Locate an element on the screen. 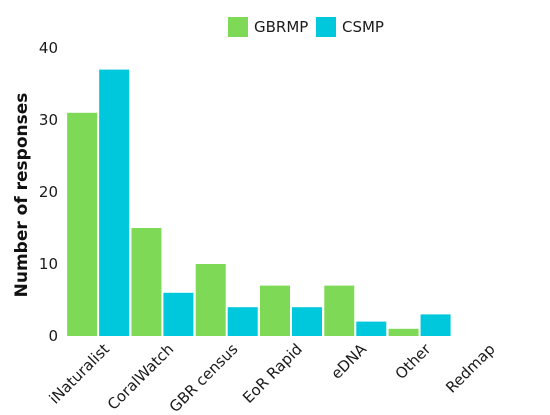 This screenshot has width=550, height=415. x-tick-label: Other is located at coordinates (413, 361).